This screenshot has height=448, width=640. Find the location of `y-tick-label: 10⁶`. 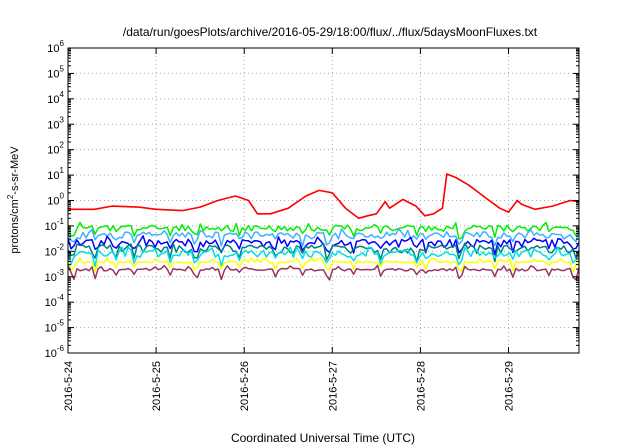

y-tick-label: 10⁶ is located at coordinates (55, 47).